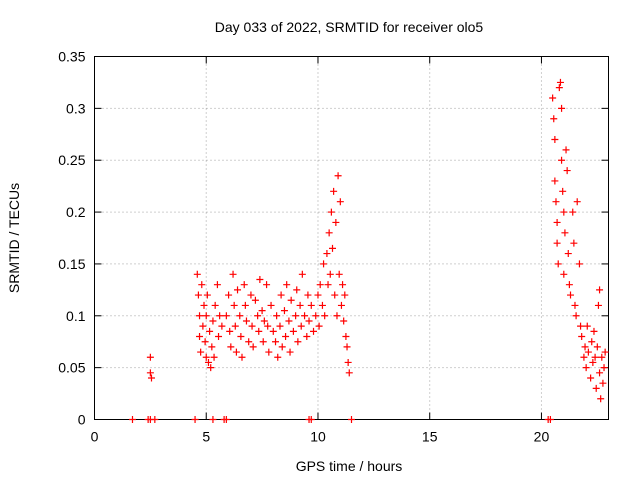 The width and height of the screenshot is (640, 480). Describe the element at coordinates (206, 437) in the screenshot. I see `x-tick-label: 5` at that location.